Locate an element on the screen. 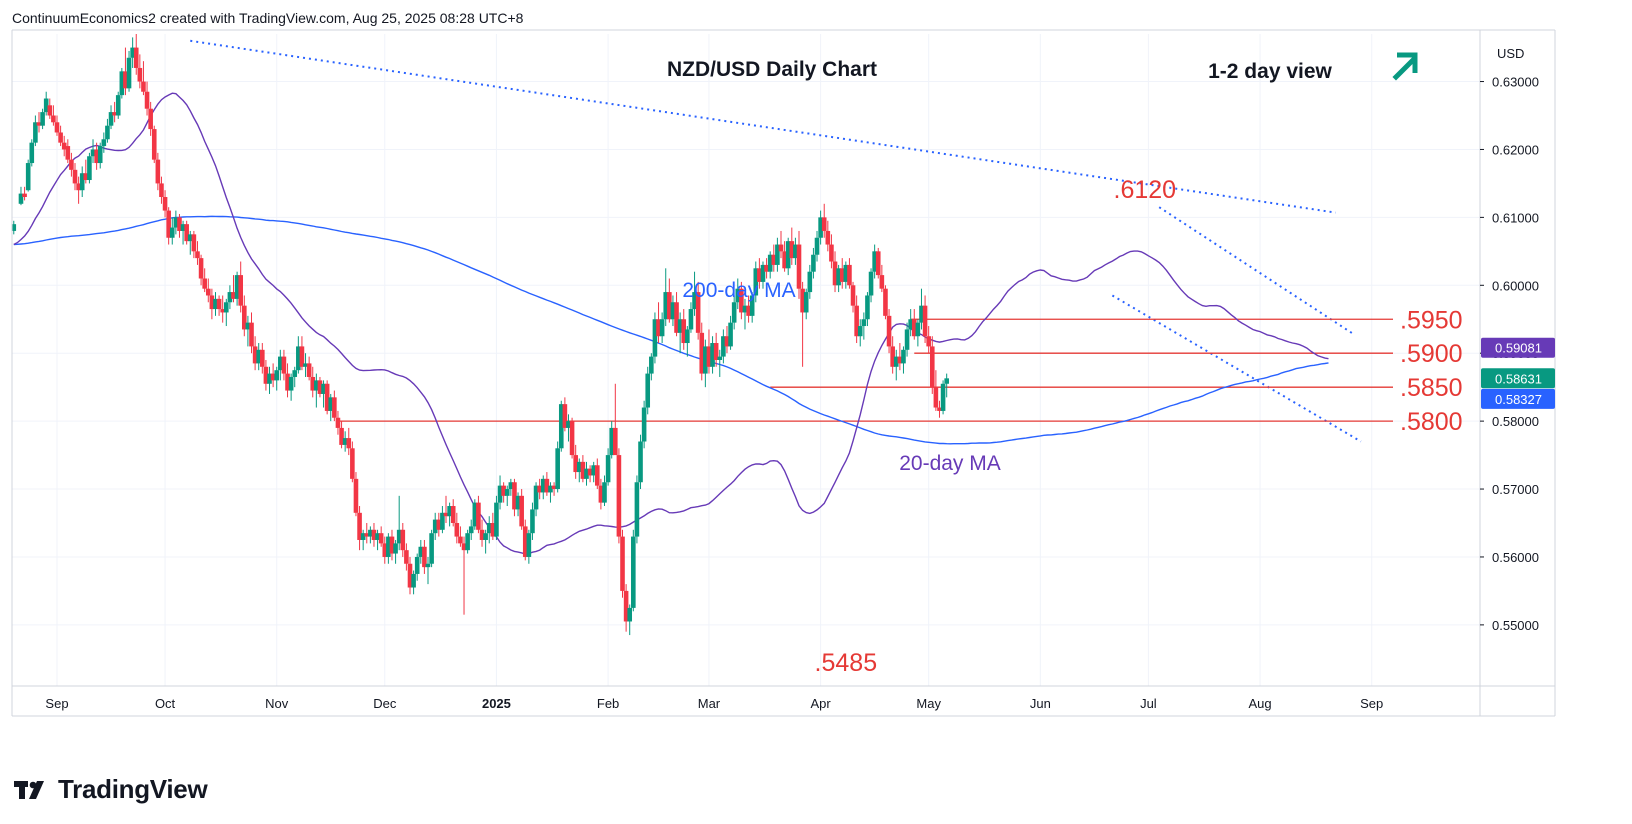 This screenshot has width=1632, height=824. tradingview-brand: TradingView is located at coordinates (111, 789).